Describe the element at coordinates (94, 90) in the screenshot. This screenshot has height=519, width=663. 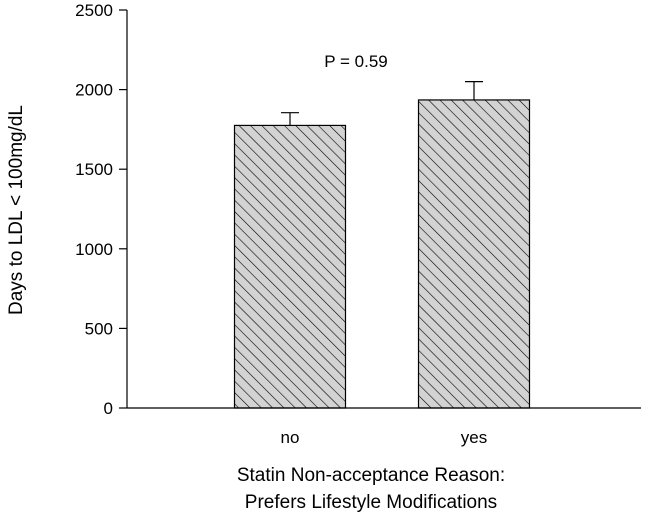
I see `y-tick-label: 2000` at that location.